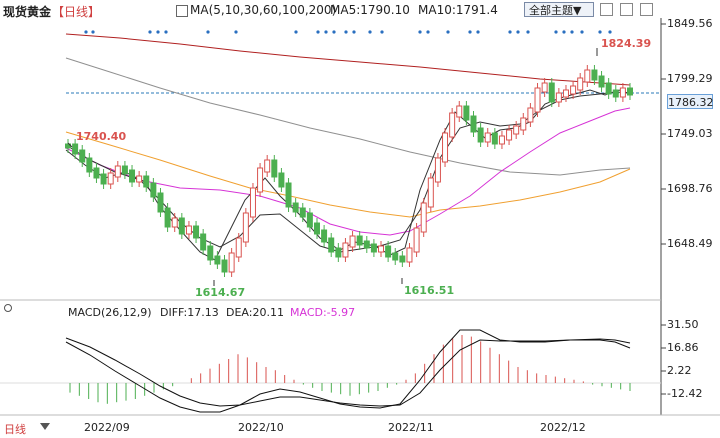  Describe the element at coordinates (323, 312) in the screenshot. I see `macd-value: MACD:-5.97` at that location.